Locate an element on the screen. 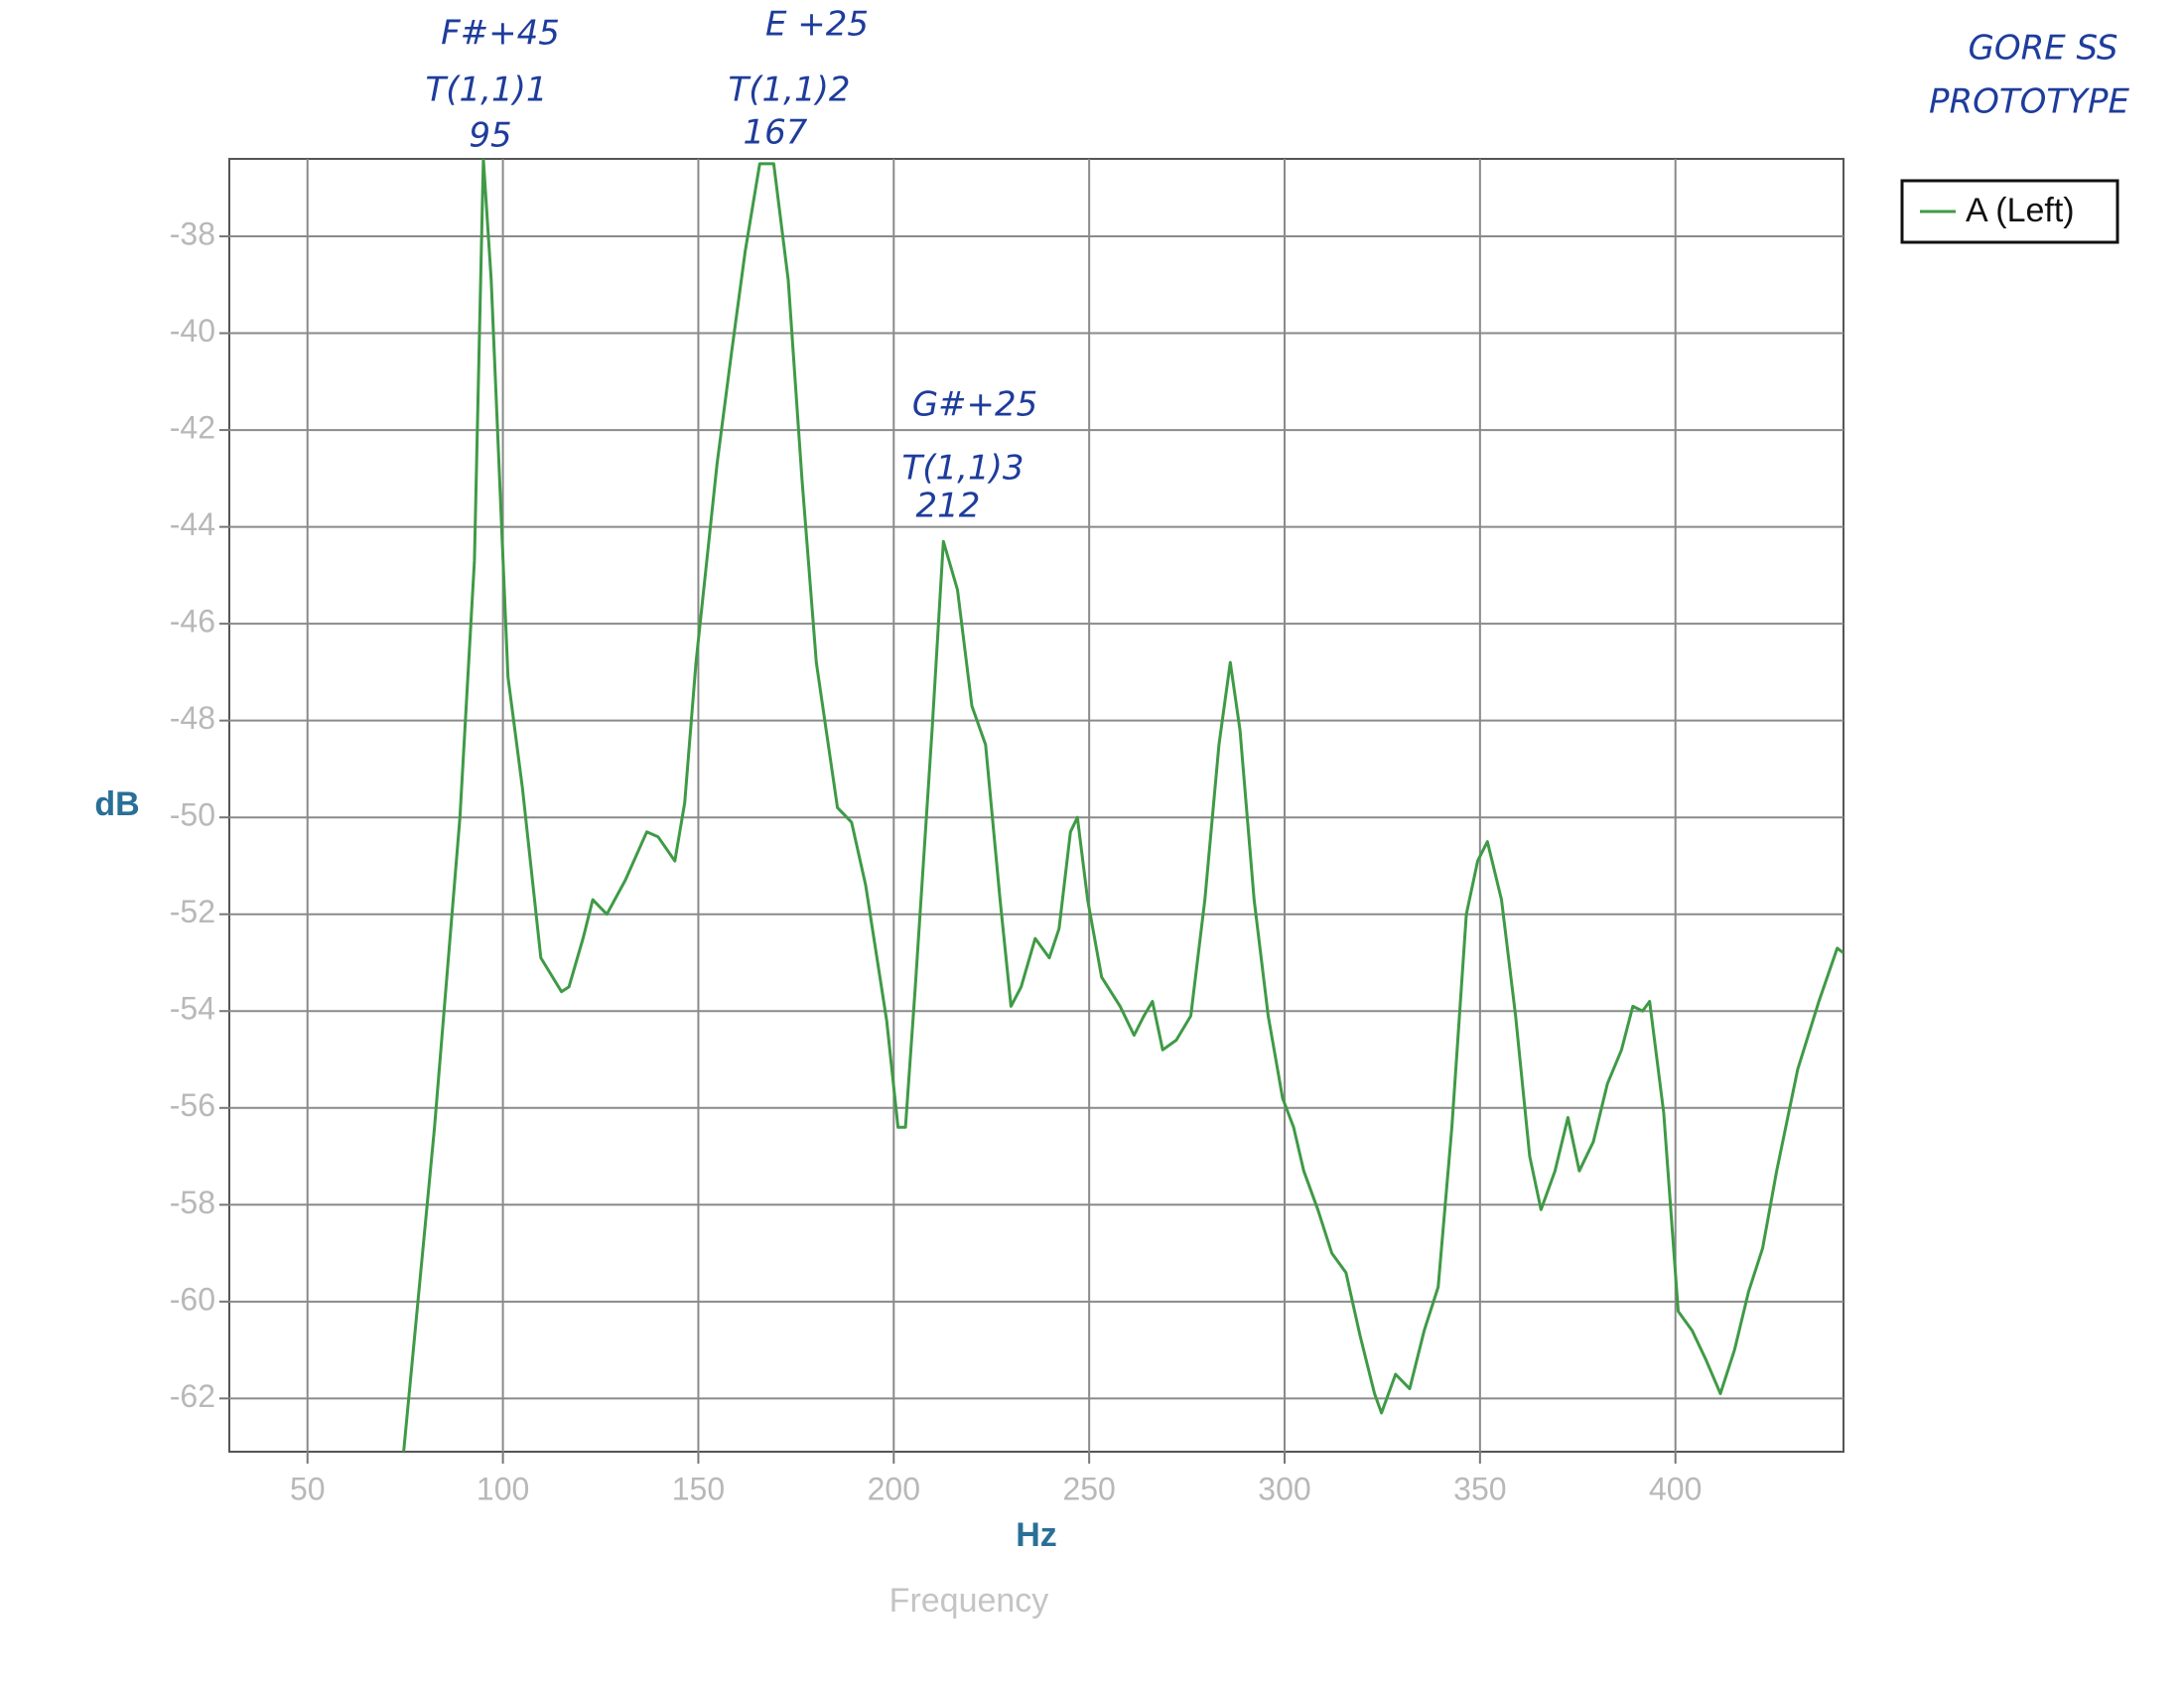 Image resolution: width=2184 pixels, height=1693 pixels. legend: A (Left) is located at coordinates (2009, 211).